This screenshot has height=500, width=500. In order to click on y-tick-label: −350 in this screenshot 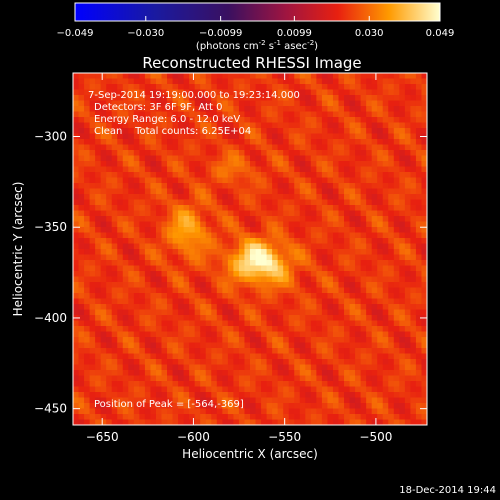, I will do `click(50, 227)`.